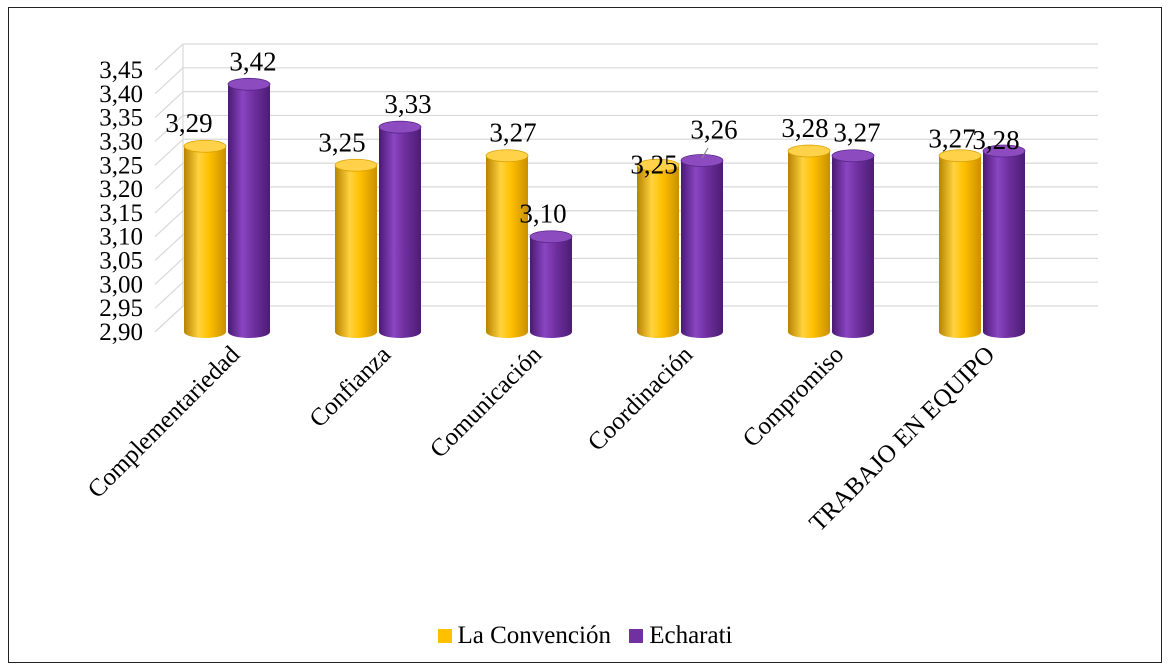  What do you see at coordinates (444, 636) in the screenshot?
I see `legend-swatch-la-convencion` at bounding box center [444, 636].